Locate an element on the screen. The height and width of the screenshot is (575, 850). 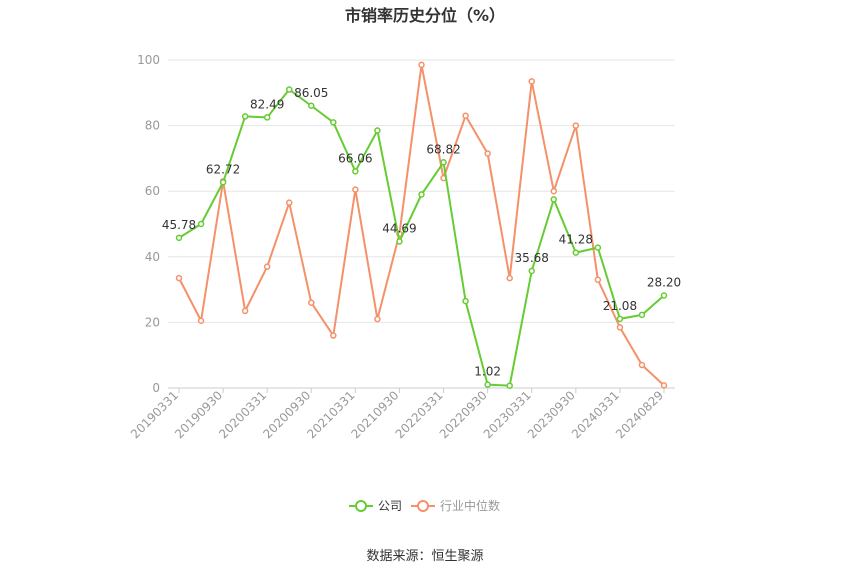
y-tick-label: 80 is located at coordinates (152, 126).